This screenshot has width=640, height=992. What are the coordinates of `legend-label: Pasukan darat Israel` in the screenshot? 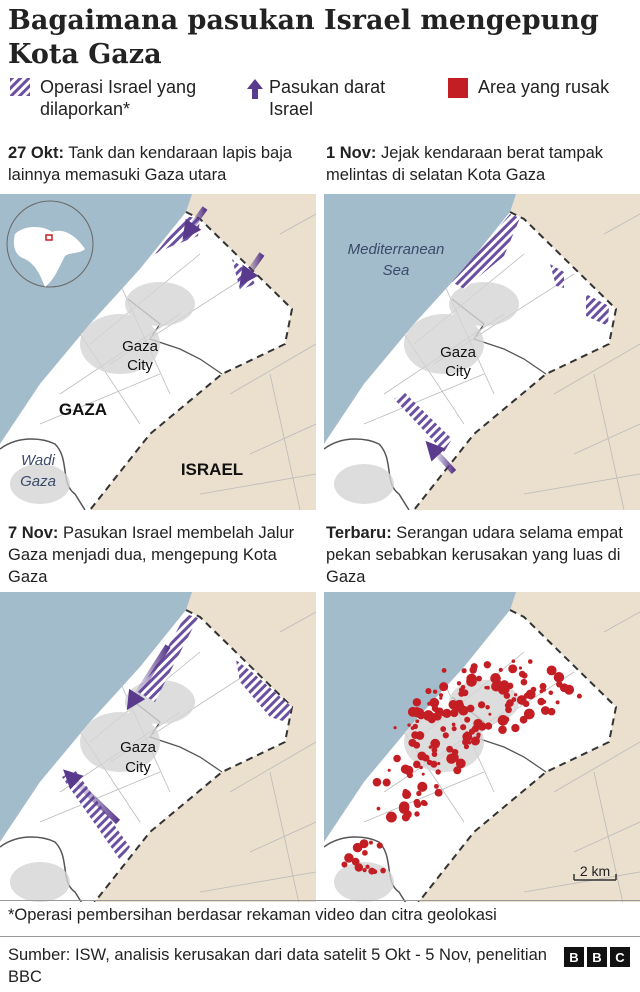 It's located at (327, 98).